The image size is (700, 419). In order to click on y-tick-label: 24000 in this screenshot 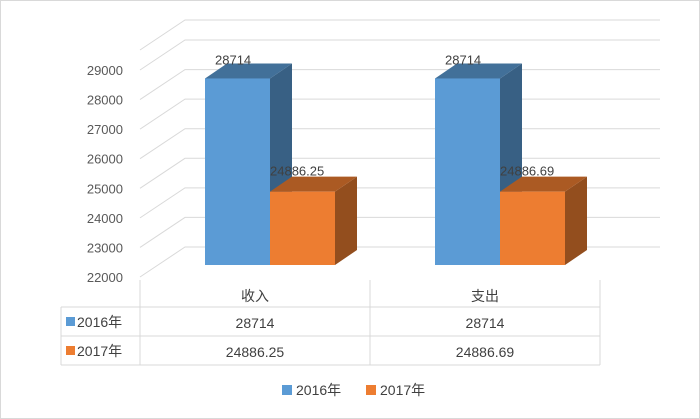, I will do `click(105, 218)`.